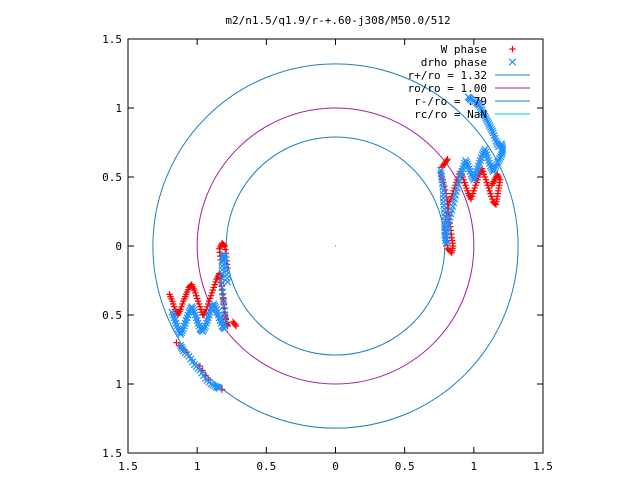 This screenshot has height=480, width=640. What do you see at coordinates (112, 39) in the screenshot?
I see `y-tick-label: 1.5` at bounding box center [112, 39].